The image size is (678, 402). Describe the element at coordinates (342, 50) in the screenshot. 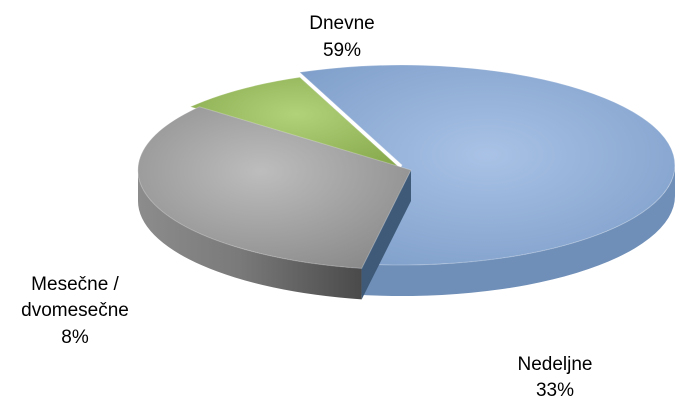

I see `slice-label-dnevne-value: 59%` at that location.